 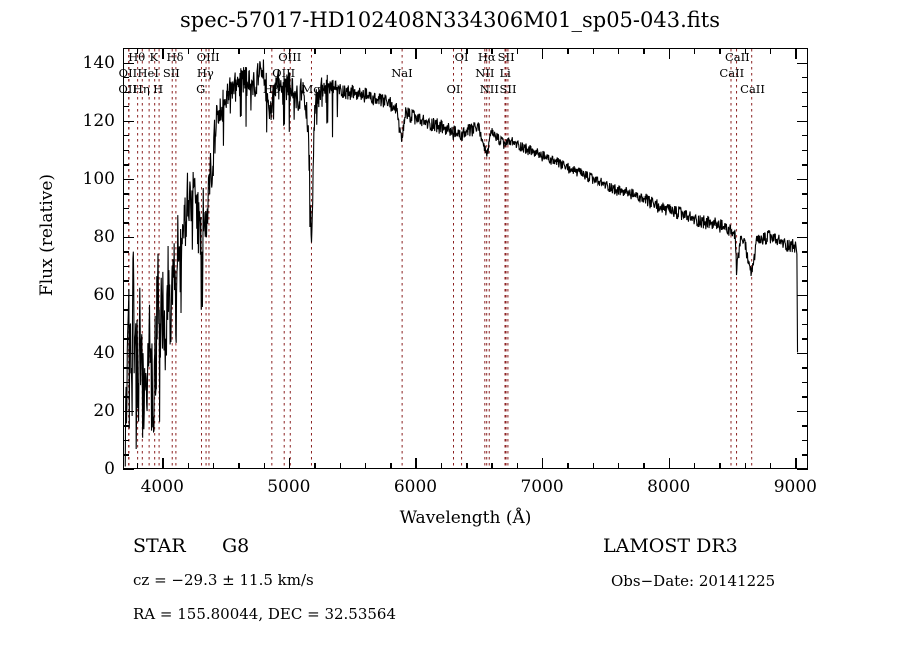 I want to click on spectral-line-label-sii-6731: SII, so click(x=508, y=89).